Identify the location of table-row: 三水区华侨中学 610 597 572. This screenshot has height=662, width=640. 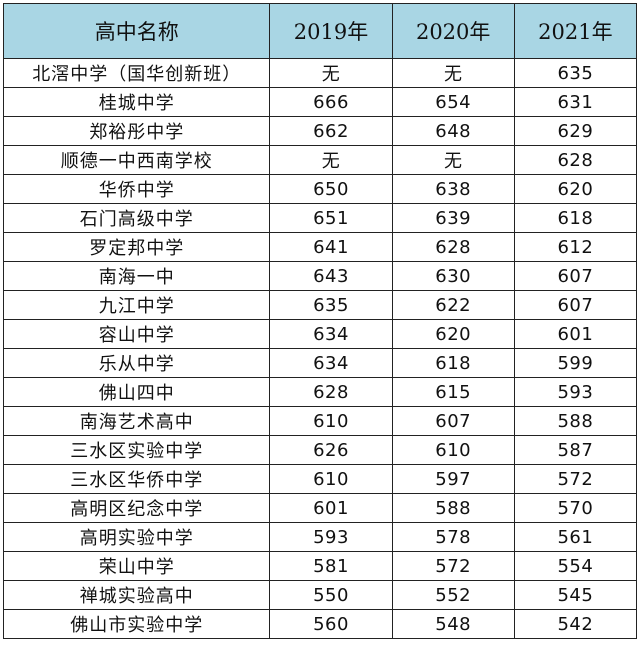
(320, 479).